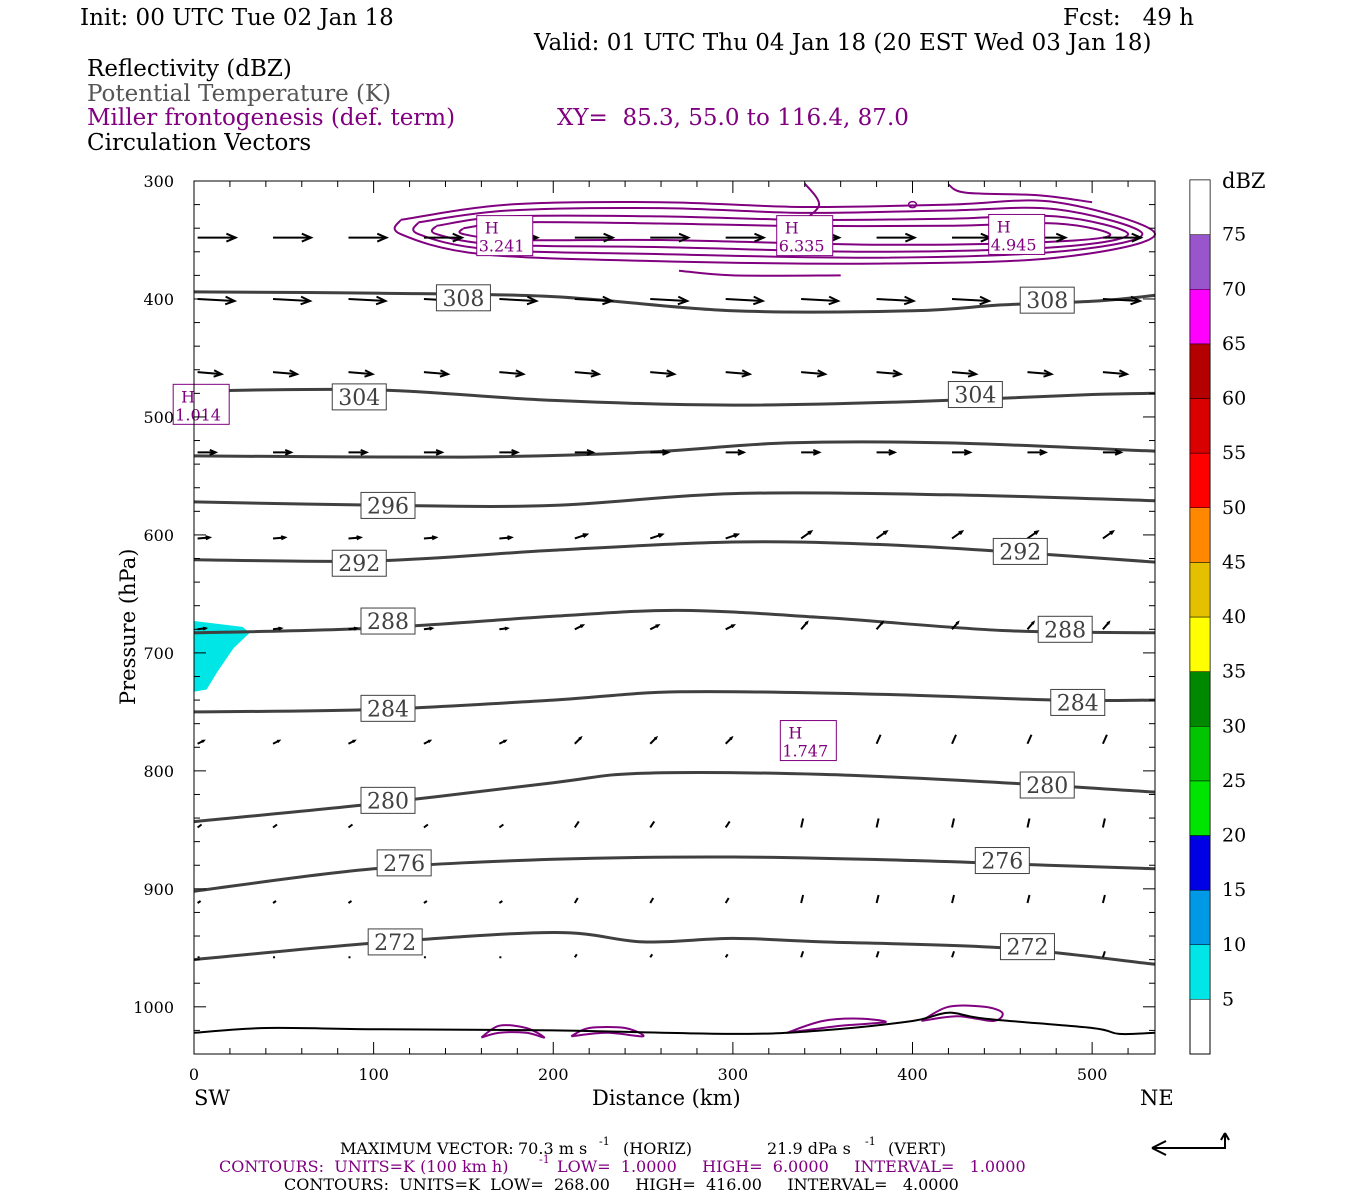 The width and height of the screenshot is (1350, 1200). I want to click on reflectivity-layer, so click(222, 656).